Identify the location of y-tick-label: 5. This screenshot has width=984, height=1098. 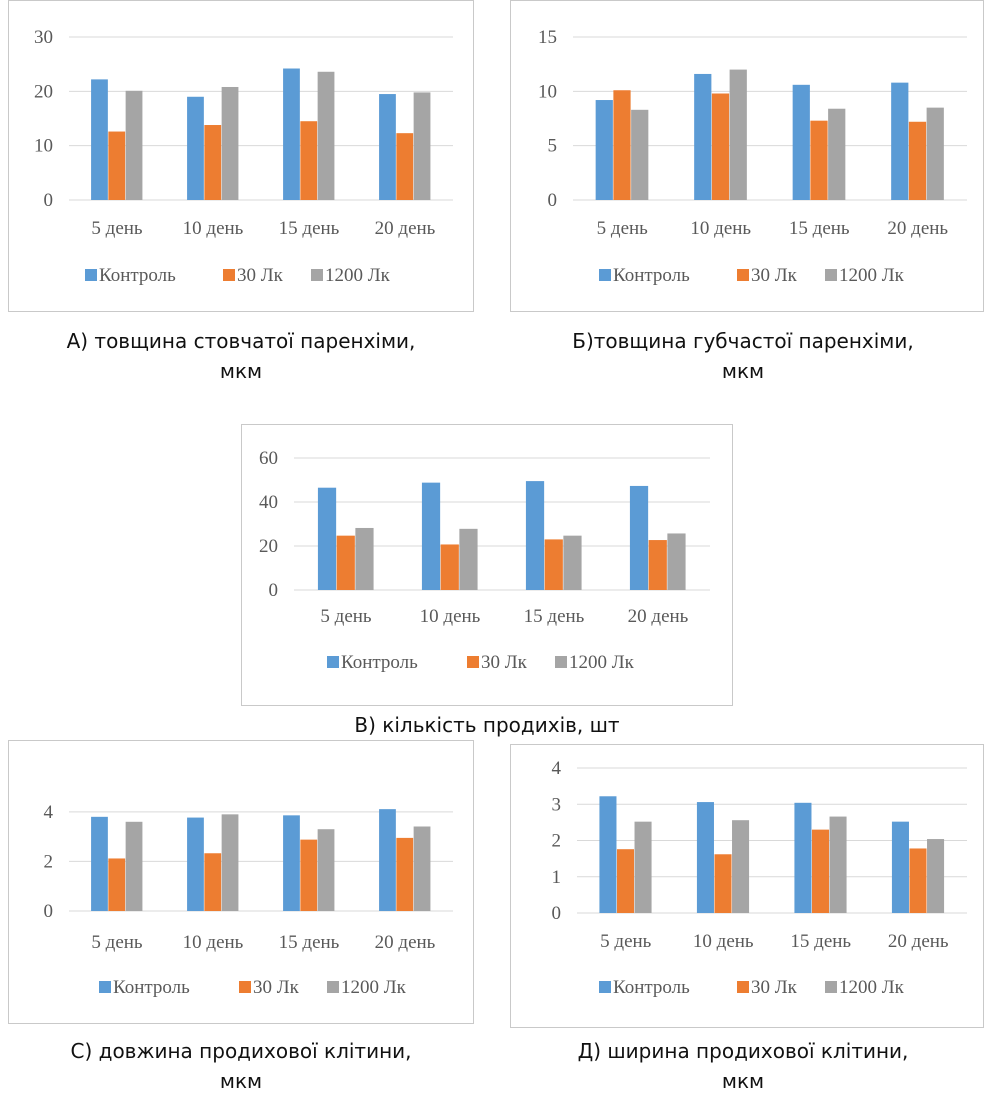
(553, 146).